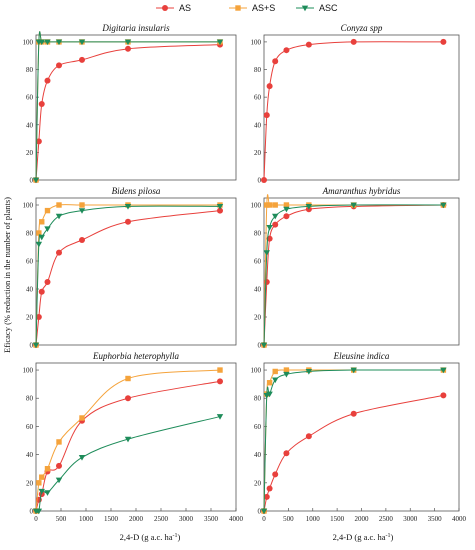 Image resolution: width=475 pixels, height=550 pixels. Describe the element at coordinates (185, 8) in the screenshot. I see `legend-label-as: AS` at that location.